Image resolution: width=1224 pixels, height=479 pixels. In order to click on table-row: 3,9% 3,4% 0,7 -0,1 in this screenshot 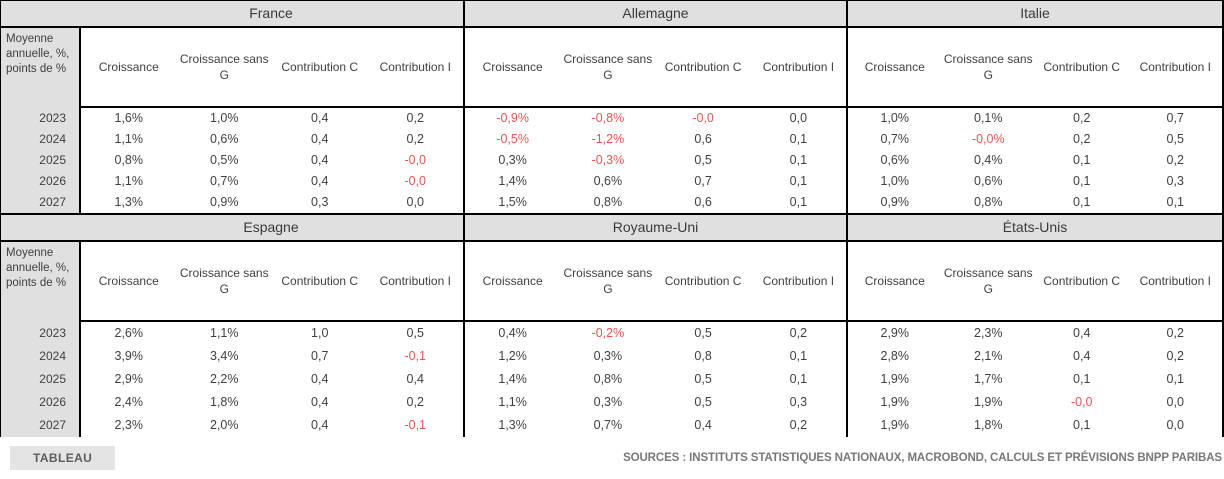, I will do `click(272, 356)`.